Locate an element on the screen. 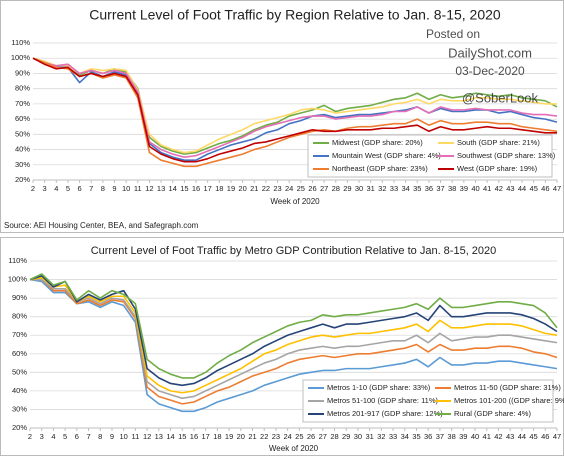 This screenshot has height=456, width=564. legend-label: South (GDP share: 21%) is located at coordinates (498, 142).